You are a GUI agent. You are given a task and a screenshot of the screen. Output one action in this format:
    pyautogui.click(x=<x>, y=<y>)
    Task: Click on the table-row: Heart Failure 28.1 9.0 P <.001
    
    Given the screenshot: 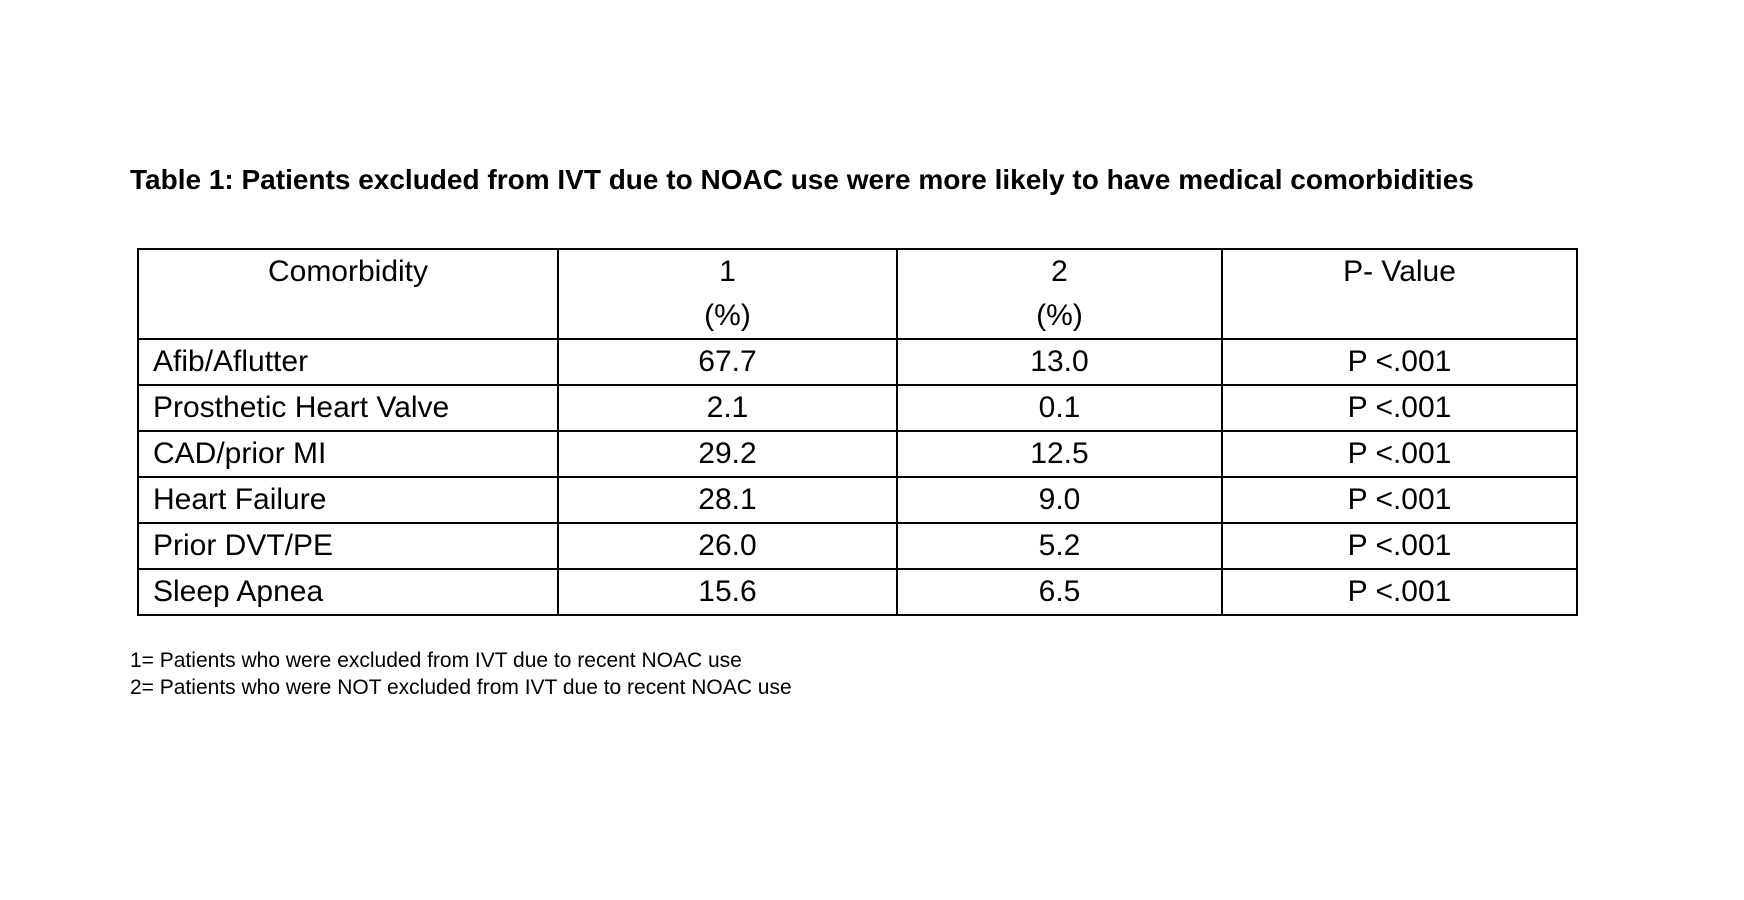 What is the action you would take?
    pyautogui.click(x=857, y=500)
    